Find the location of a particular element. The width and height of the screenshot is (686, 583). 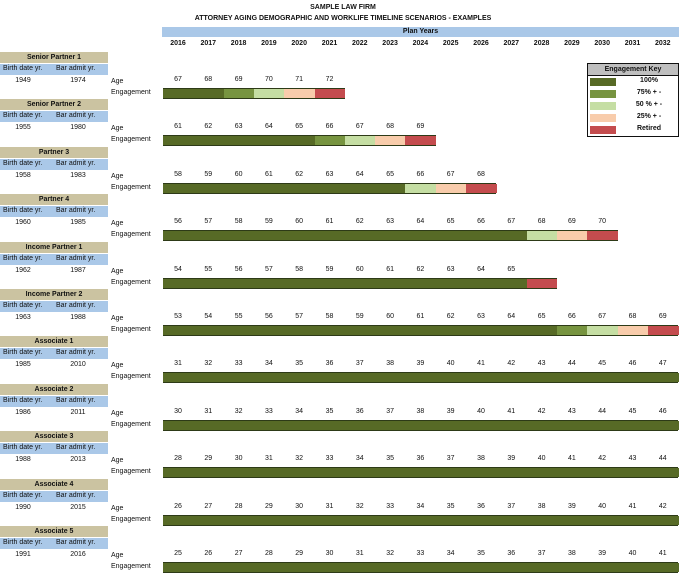

age-value: 62 is located at coordinates (208, 126).